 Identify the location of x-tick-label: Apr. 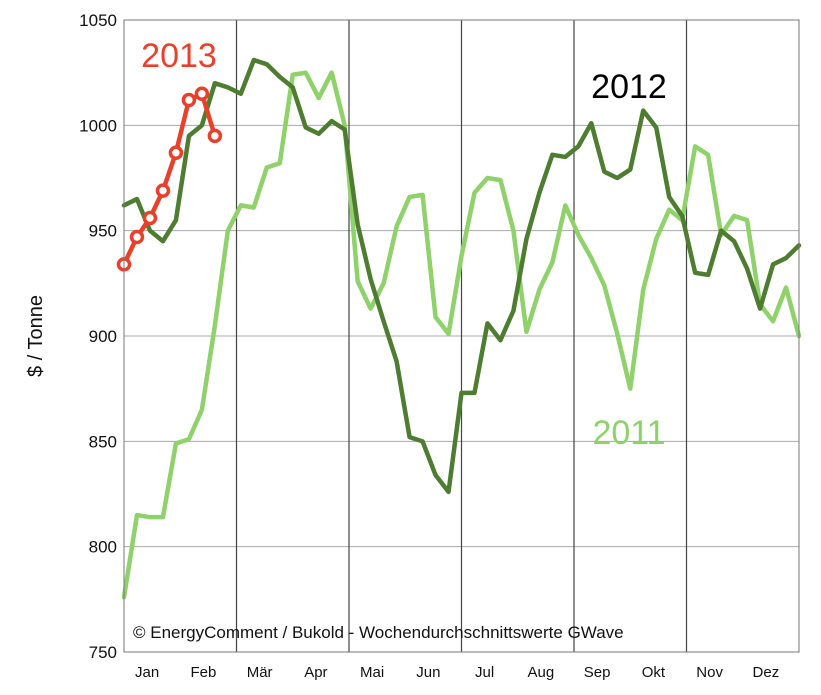
(315, 672).